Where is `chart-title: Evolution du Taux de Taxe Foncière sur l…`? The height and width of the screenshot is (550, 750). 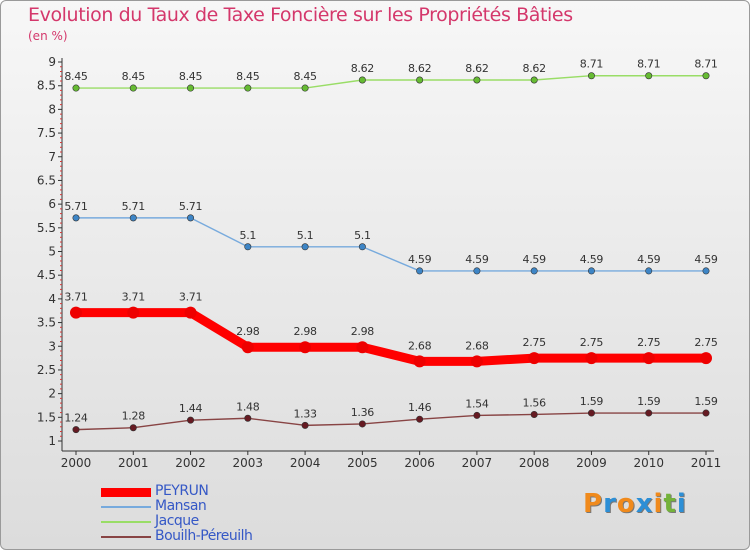
chart-title: Evolution du Taux de Taxe Foncière sur l… is located at coordinates (300, 15).